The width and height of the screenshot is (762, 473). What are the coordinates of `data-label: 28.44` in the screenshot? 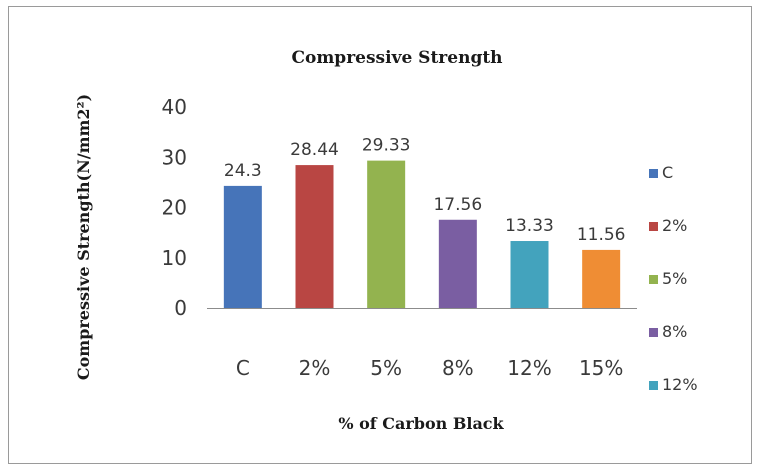 It's located at (314, 150).